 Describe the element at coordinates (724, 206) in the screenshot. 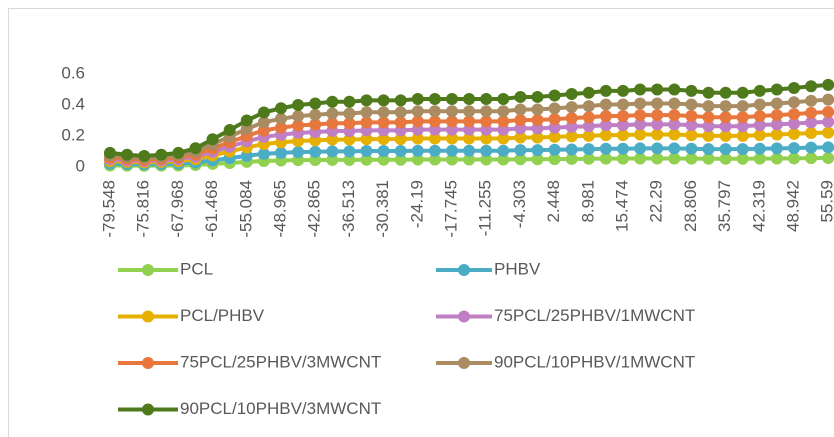

I see `x-tick-label: 35.797` at that location.